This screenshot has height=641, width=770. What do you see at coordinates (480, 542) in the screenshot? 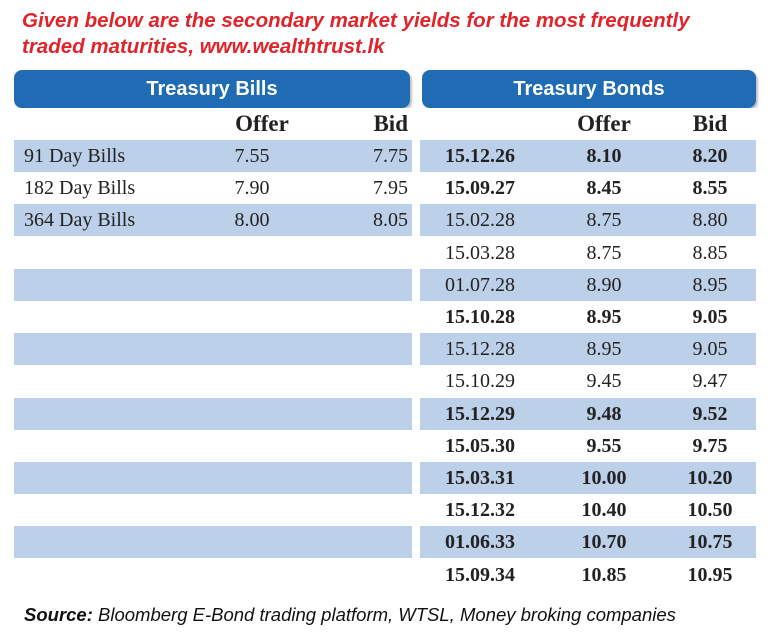
I see `bond-maturity: 01.06.33` at bounding box center [480, 542].